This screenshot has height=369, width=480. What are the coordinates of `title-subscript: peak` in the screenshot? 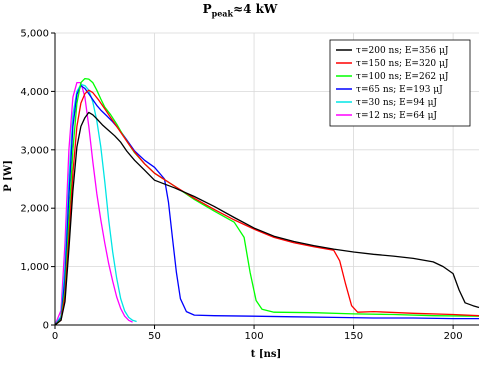 It's located at (222, 13).